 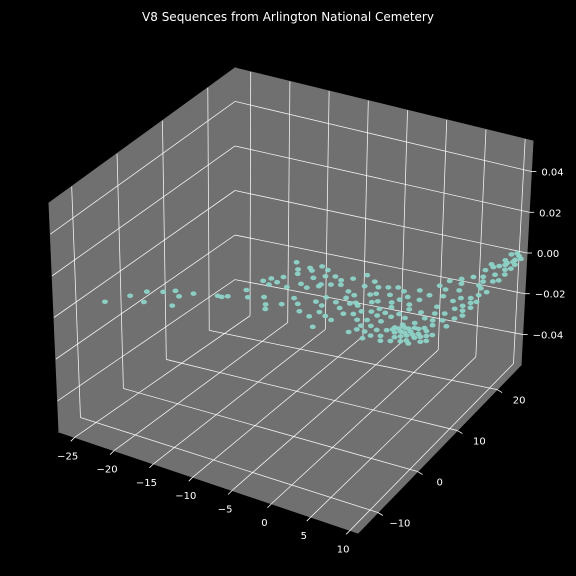 I want to click on x-tick-label: −25, so click(x=67, y=456).